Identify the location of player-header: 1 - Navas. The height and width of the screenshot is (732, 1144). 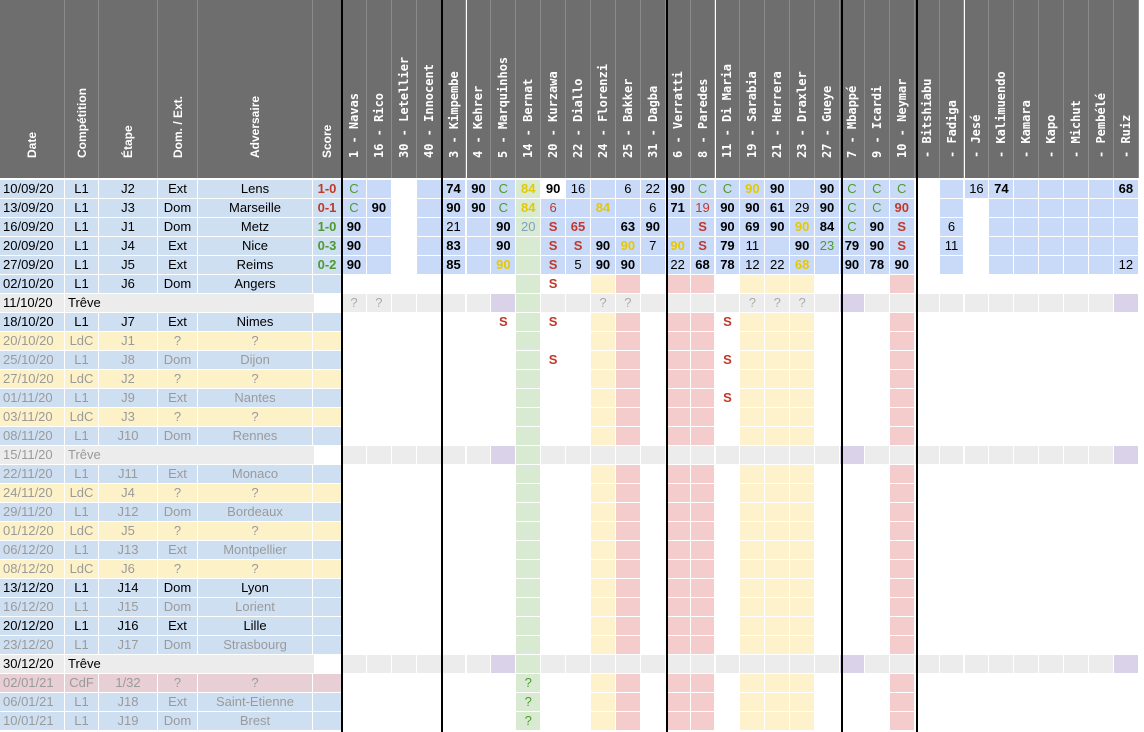
(354, 89).